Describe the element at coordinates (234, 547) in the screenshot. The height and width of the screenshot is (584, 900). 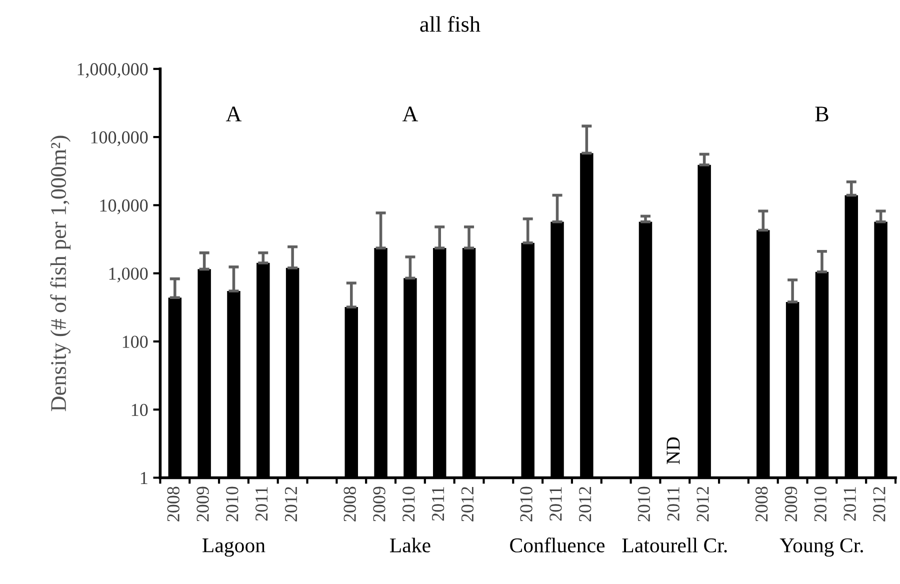
I see `text: Lagoon` at that location.